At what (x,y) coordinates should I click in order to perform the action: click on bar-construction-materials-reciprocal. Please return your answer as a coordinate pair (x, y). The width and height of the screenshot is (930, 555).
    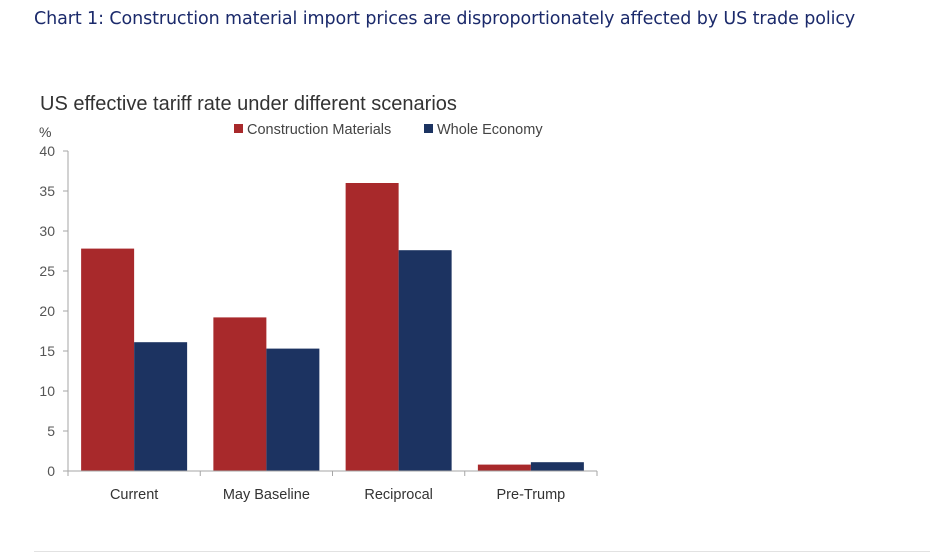
    Looking at the image, I should click on (372, 327).